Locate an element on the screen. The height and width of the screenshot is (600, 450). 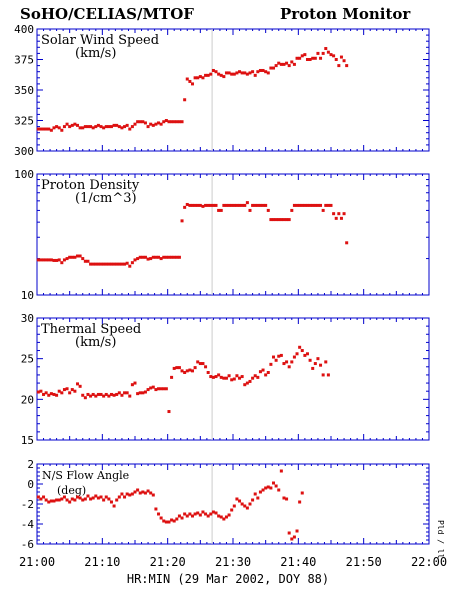
y-tick-label: 2 is located at coordinates (30, 464).